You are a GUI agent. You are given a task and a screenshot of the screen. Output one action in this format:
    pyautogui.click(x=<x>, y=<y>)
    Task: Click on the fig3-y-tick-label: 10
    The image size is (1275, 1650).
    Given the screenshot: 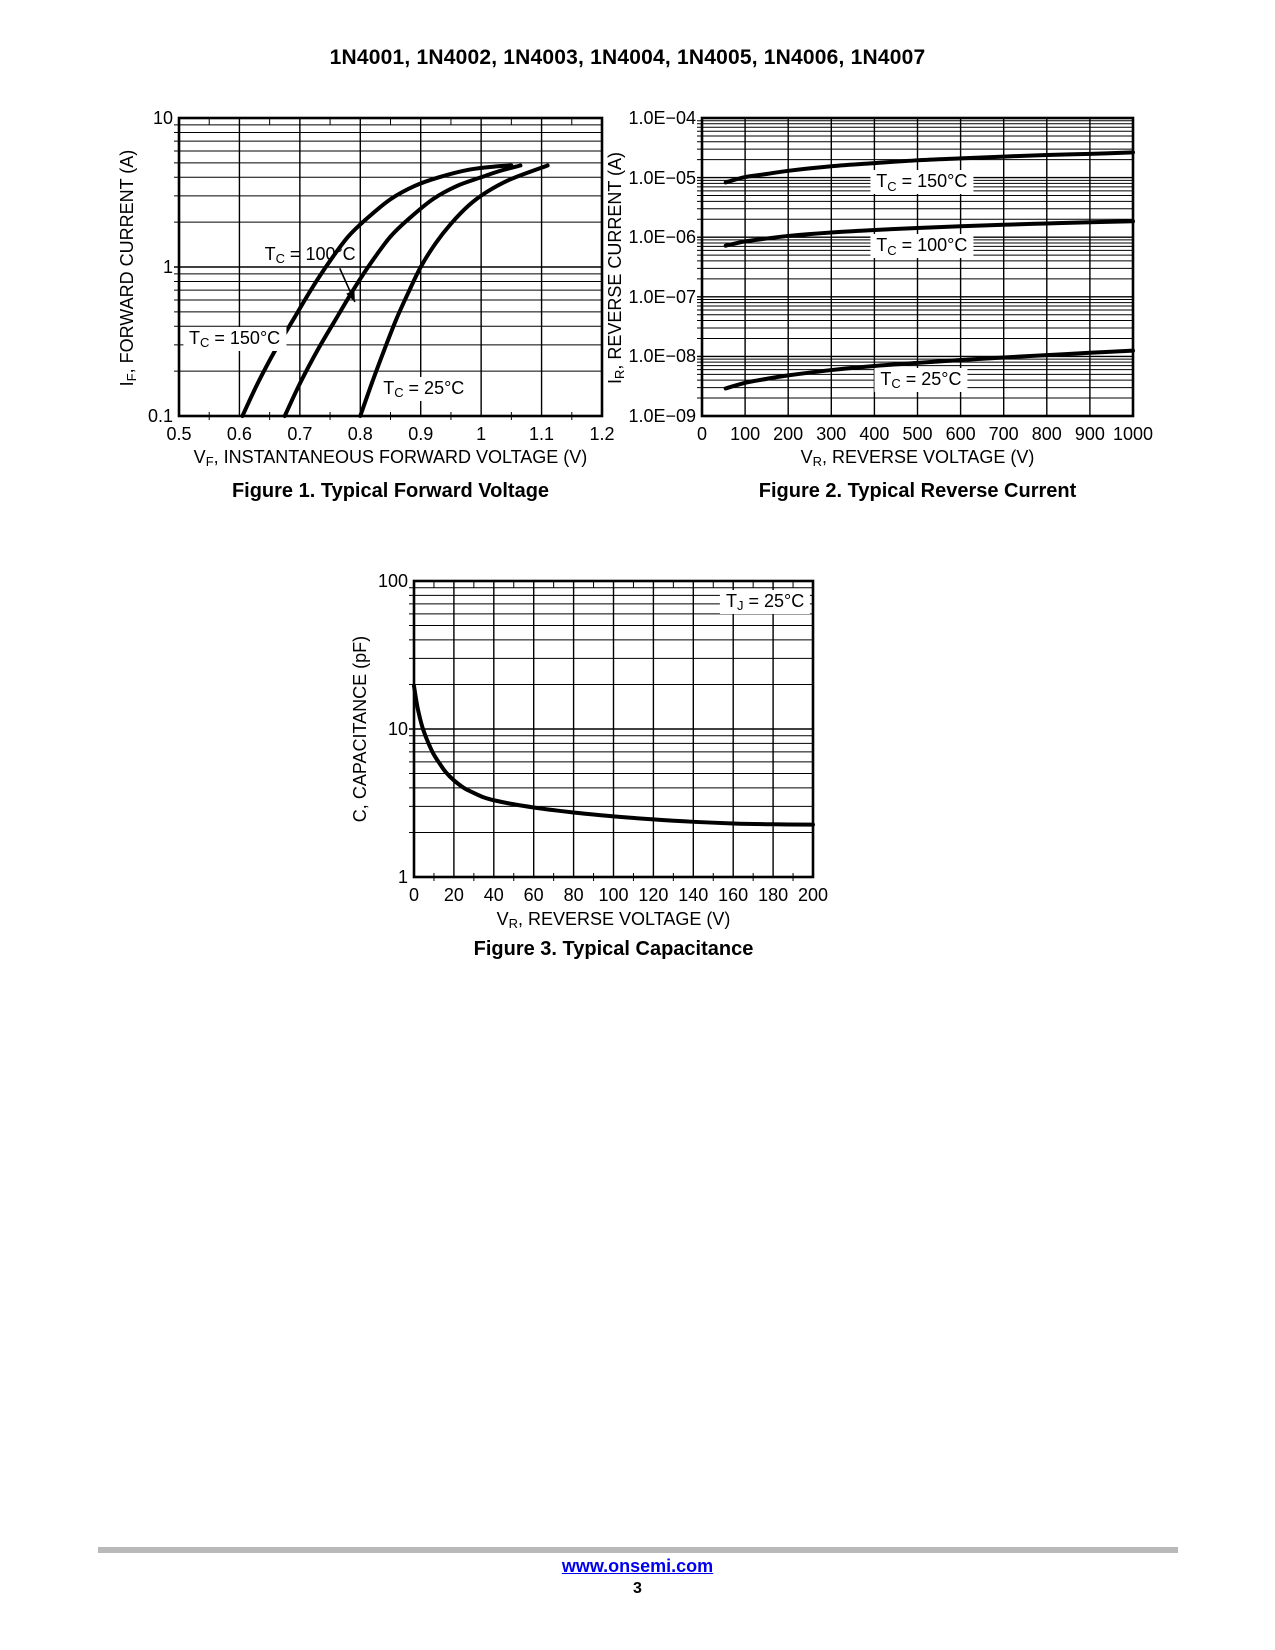 What is the action you would take?
    pyautogui.click(x=397, y=729)
    